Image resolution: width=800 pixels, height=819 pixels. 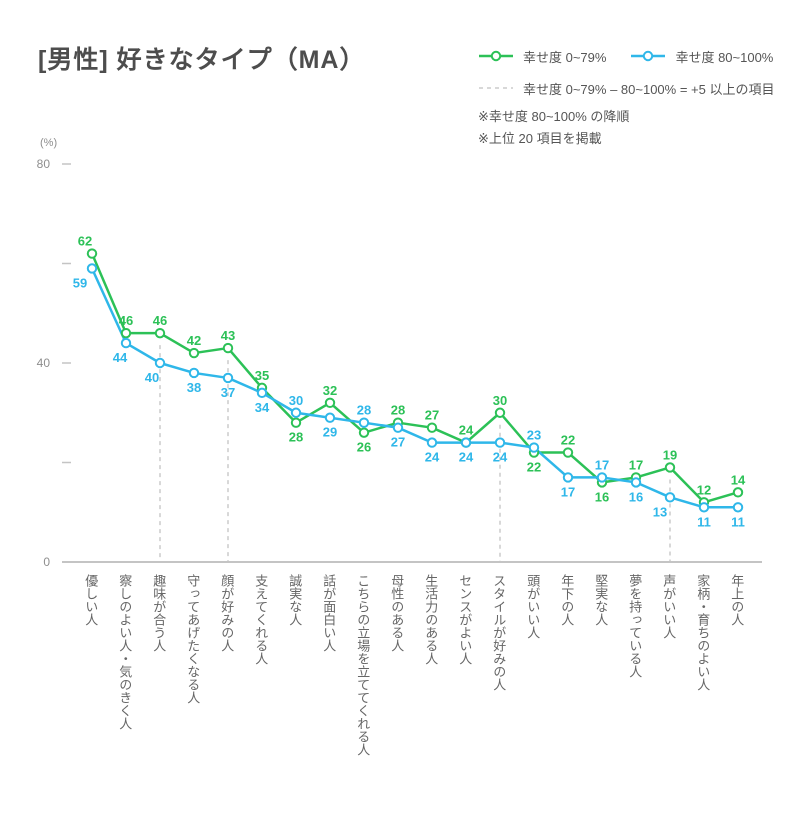 What do you see at coordinates (152, 377) in the screenshot?
I see `data-point-value-label: 40` at bounding box center [152, 377].